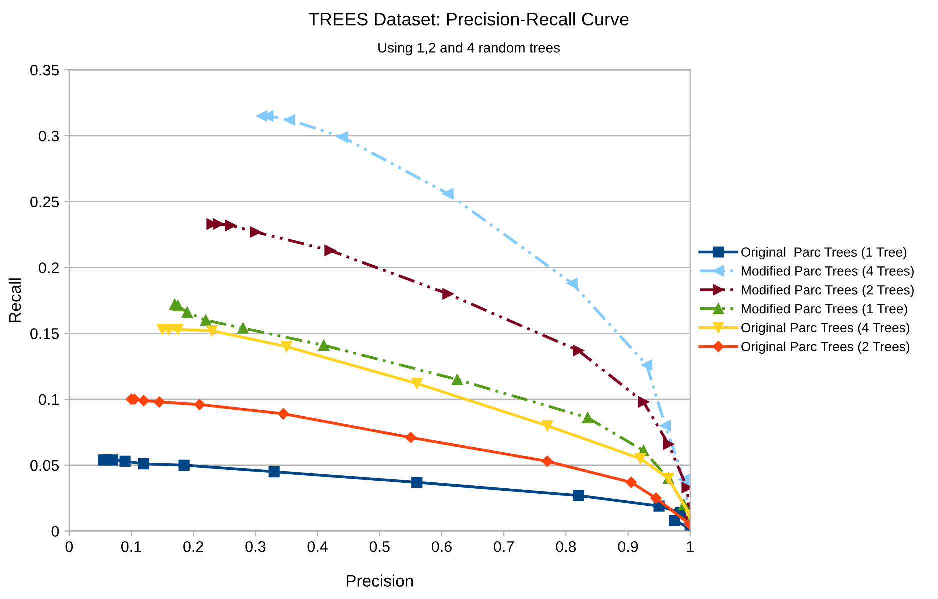 This screenshot has height=599, width=938. I want to click on x-axis-title: Precision, so click(380, 580).